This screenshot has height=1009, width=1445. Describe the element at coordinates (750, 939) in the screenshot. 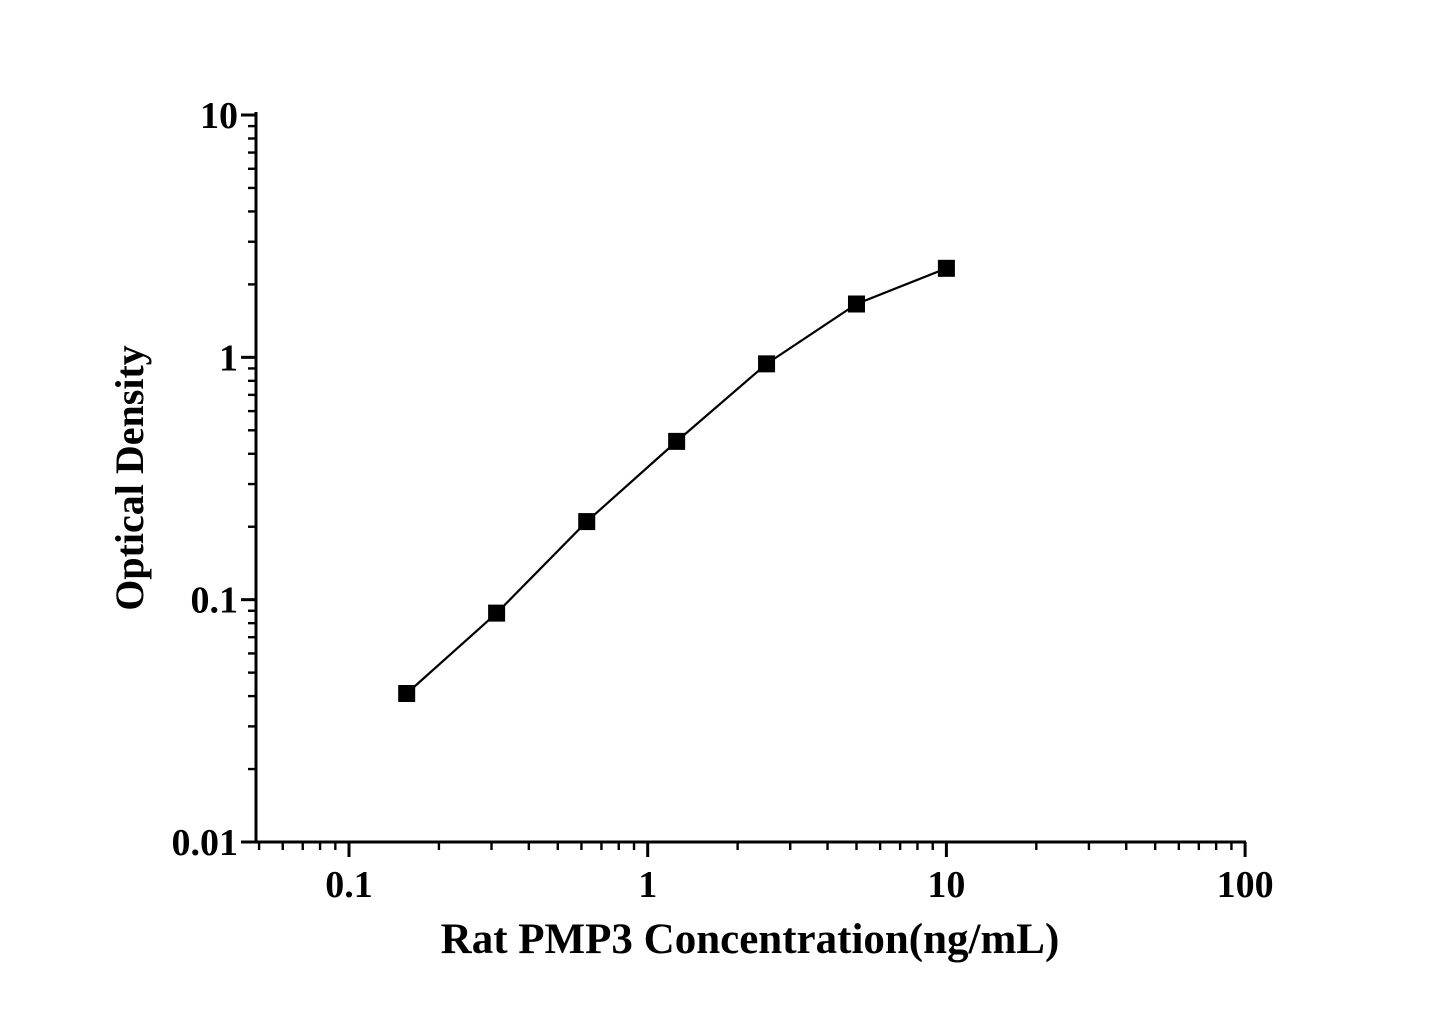

I see `x-axis-title: Rat PMP3 Concentration(ng/mL)` at that location.